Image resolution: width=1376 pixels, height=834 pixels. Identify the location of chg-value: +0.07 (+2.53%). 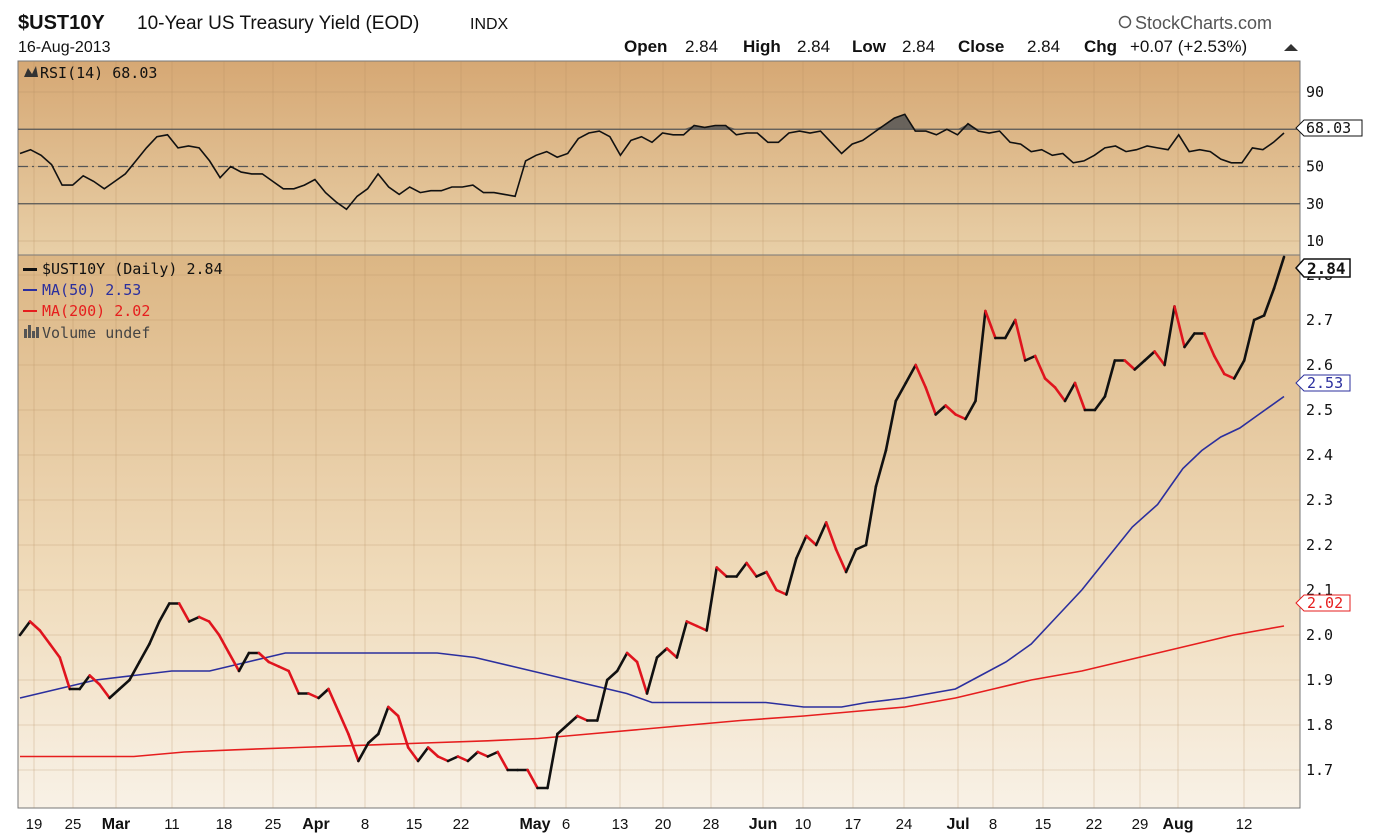
(1188, 46).